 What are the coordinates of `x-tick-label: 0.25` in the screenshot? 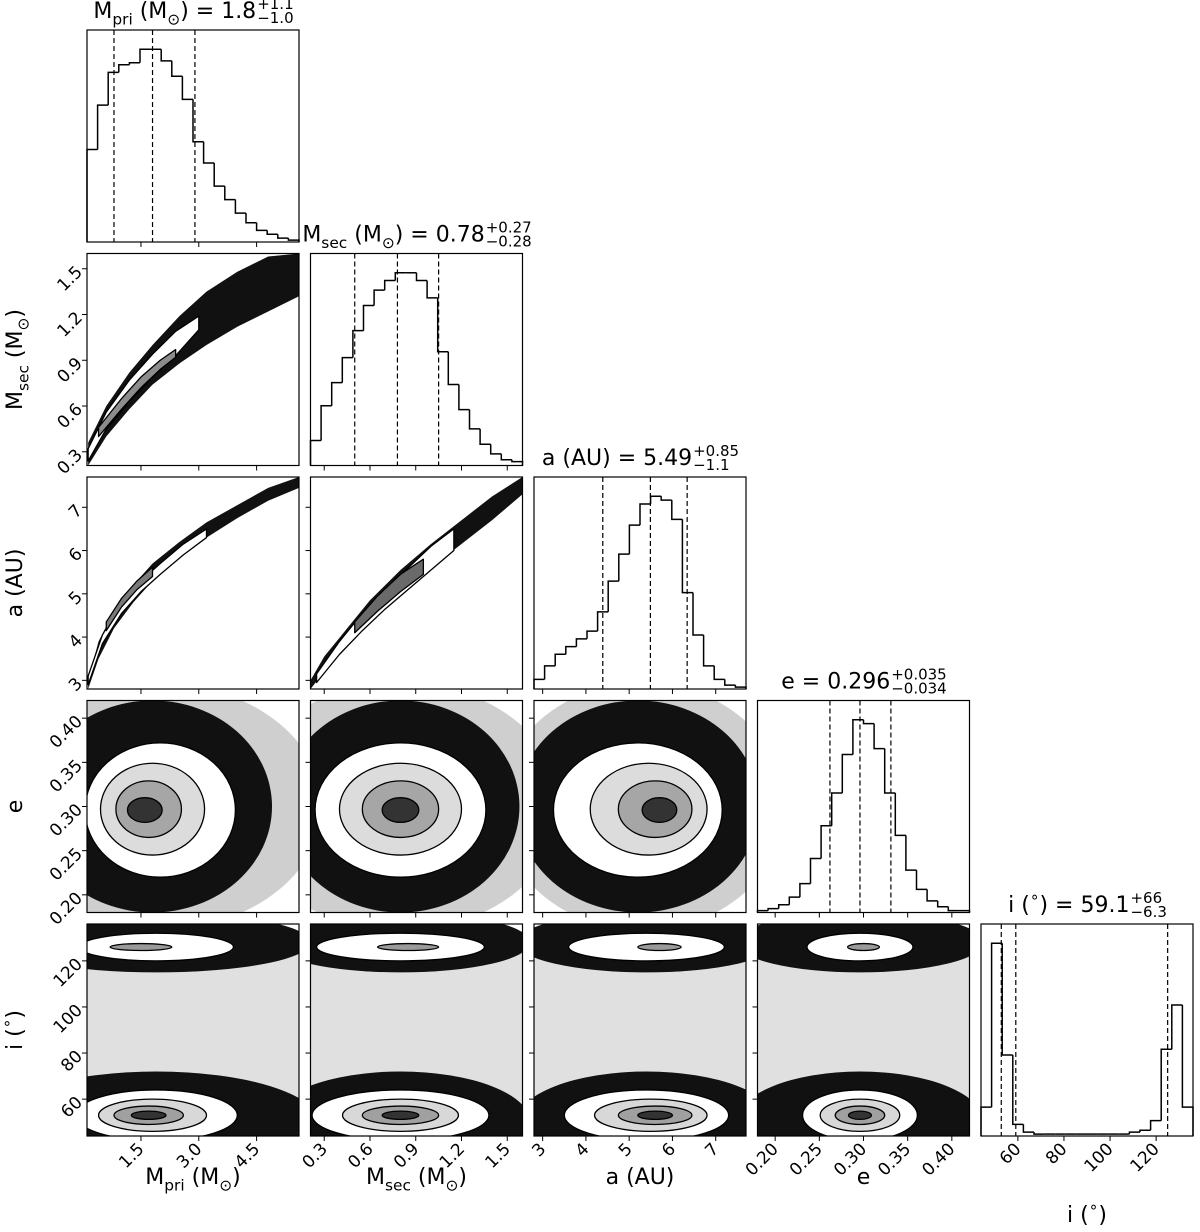 It's located at (806, 1159).